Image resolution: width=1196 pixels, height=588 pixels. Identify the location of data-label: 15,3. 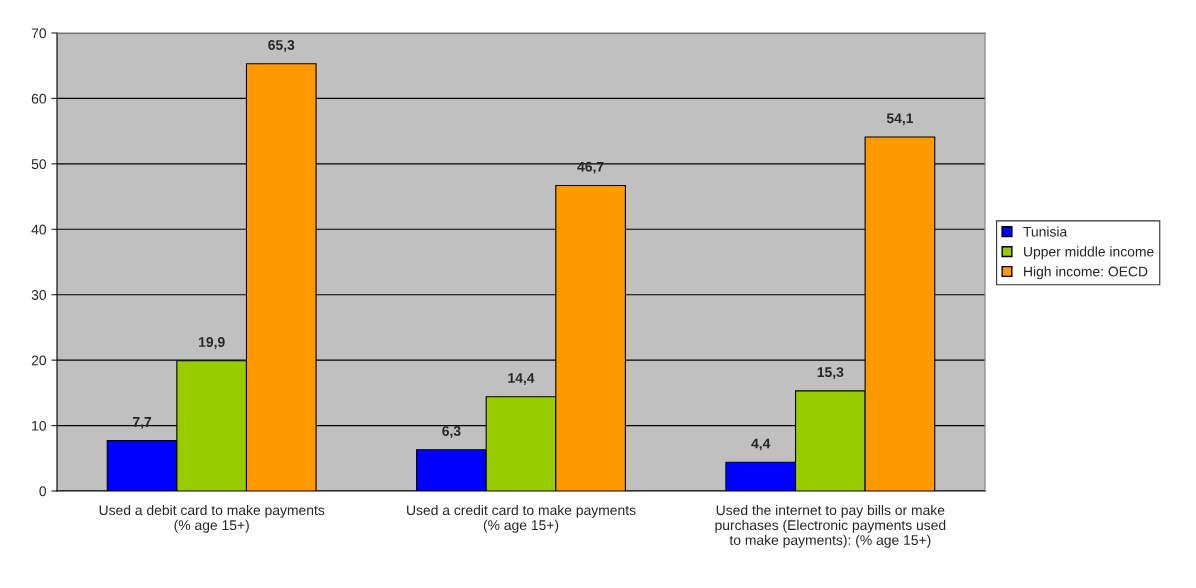
(830, 373).